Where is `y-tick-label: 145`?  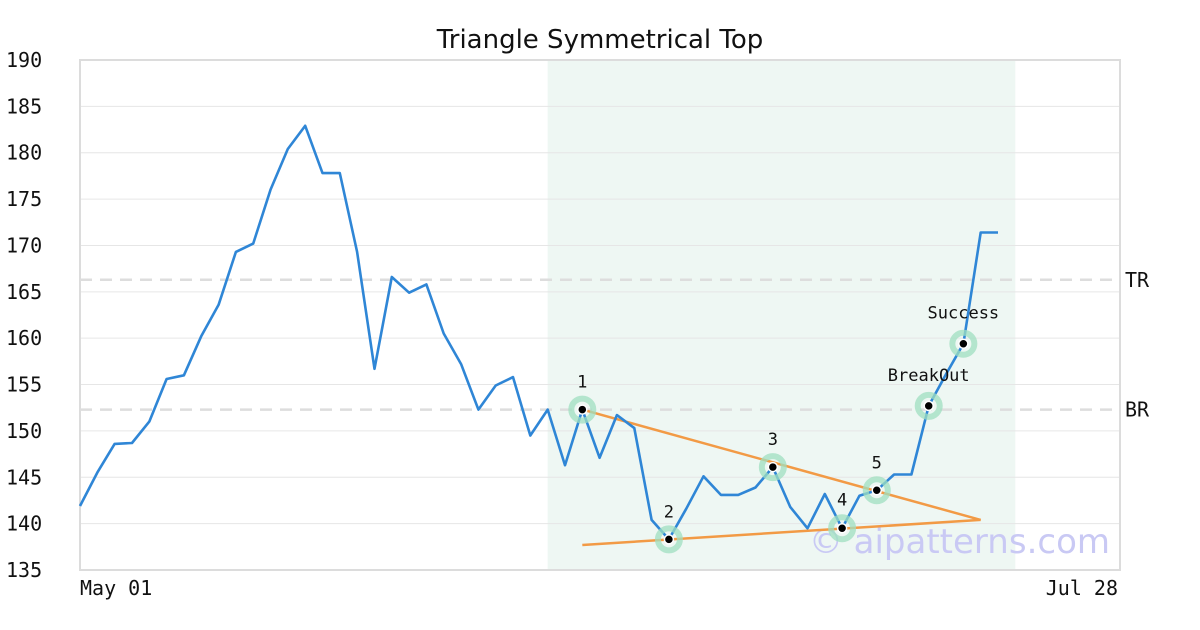 y-tick-label: 145 is located at coordinates (24, 477).